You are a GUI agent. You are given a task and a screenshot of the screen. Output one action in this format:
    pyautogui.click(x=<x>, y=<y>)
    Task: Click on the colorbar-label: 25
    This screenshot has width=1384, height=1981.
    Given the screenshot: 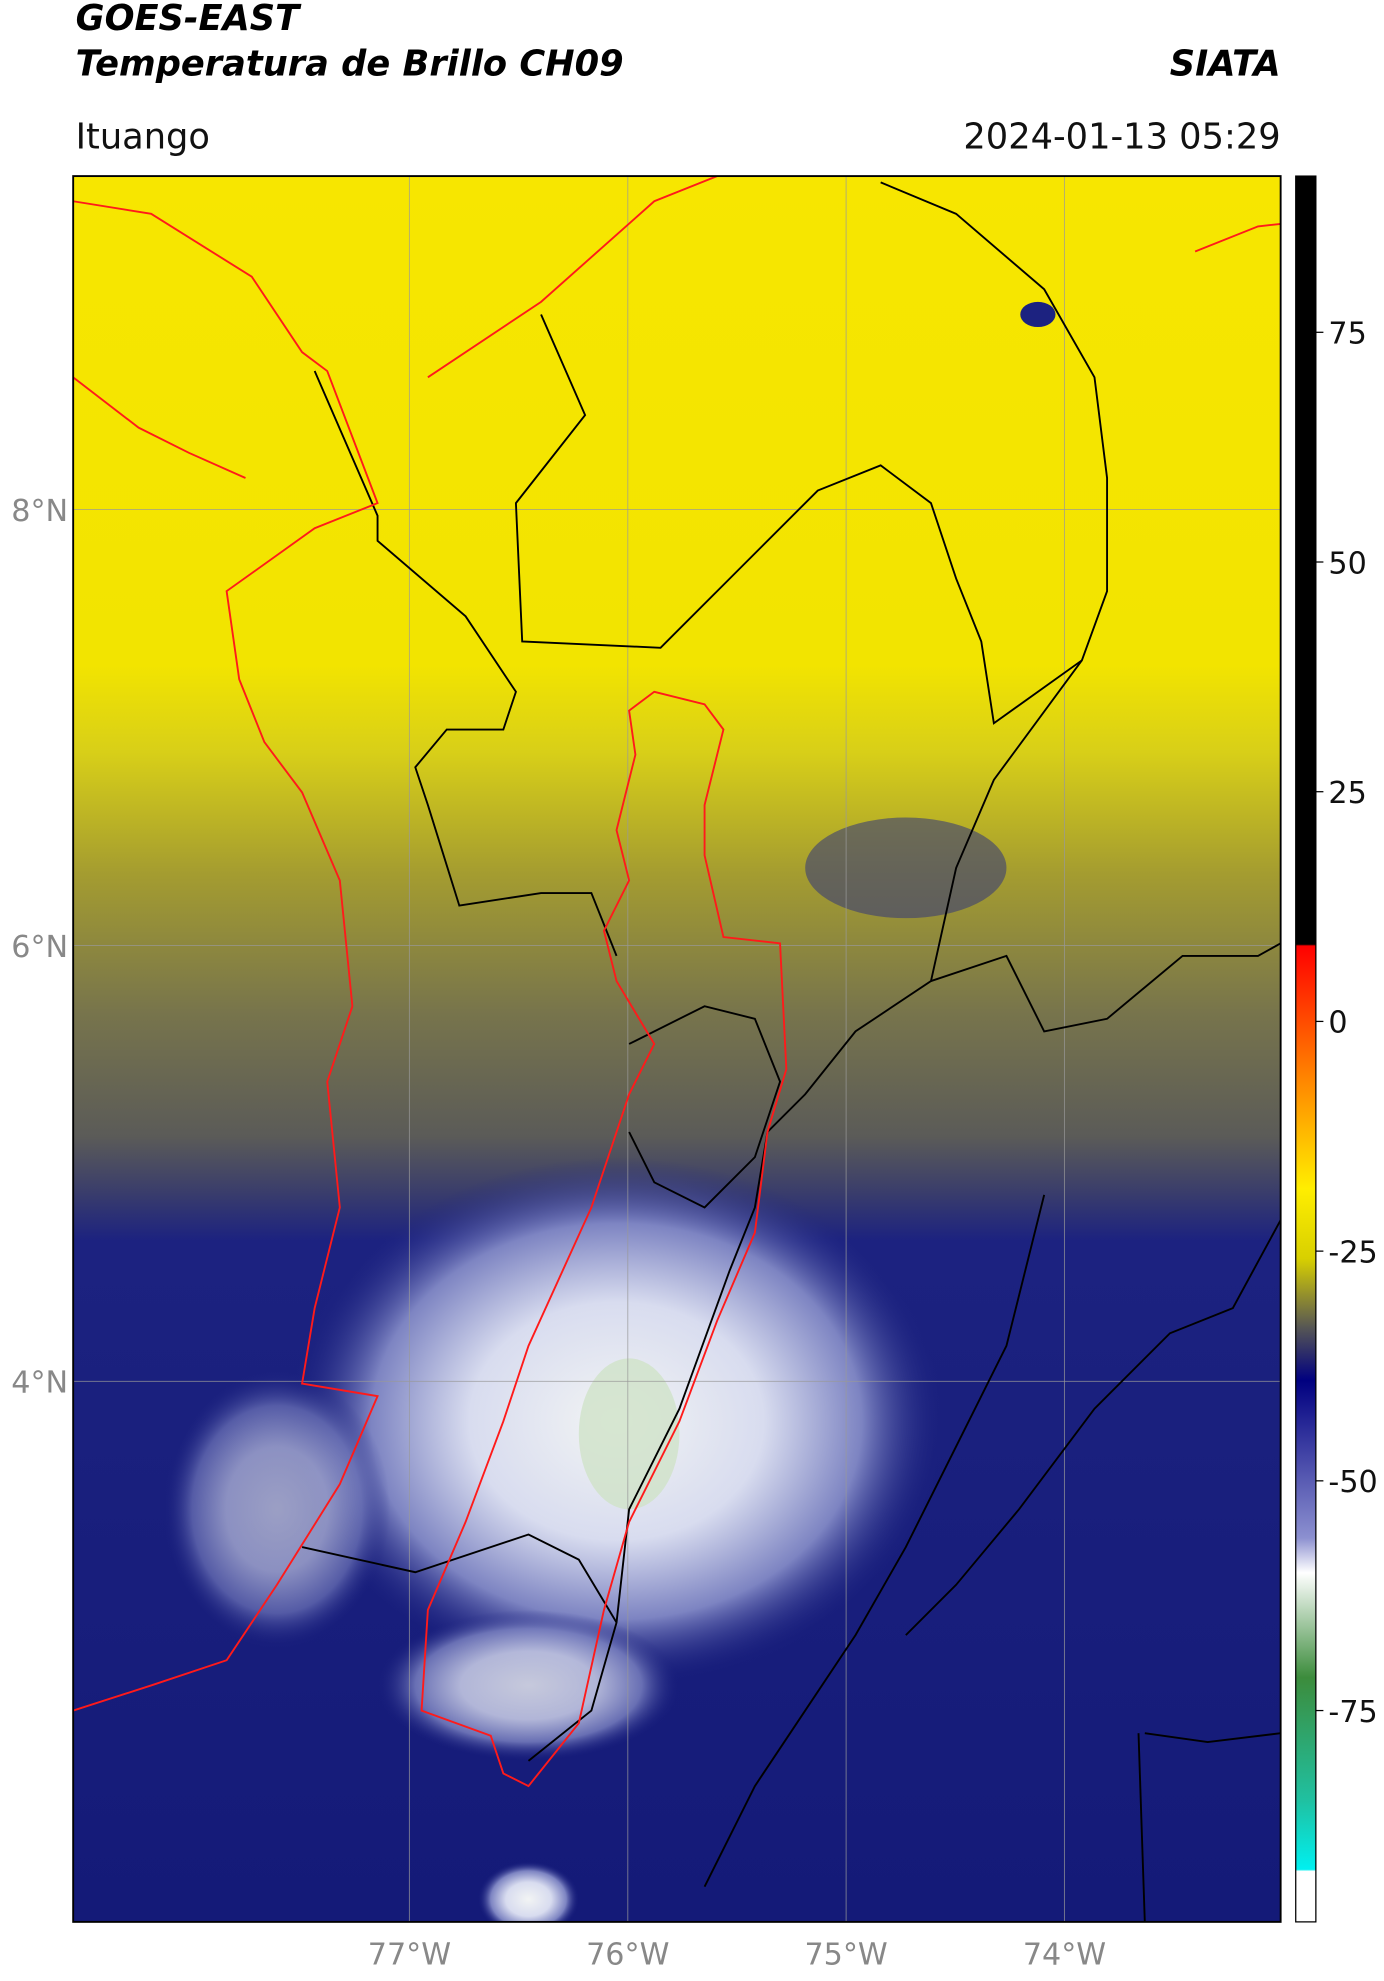 What is the action you would take?
    pyautogui.click(x=1347, y=793)
    